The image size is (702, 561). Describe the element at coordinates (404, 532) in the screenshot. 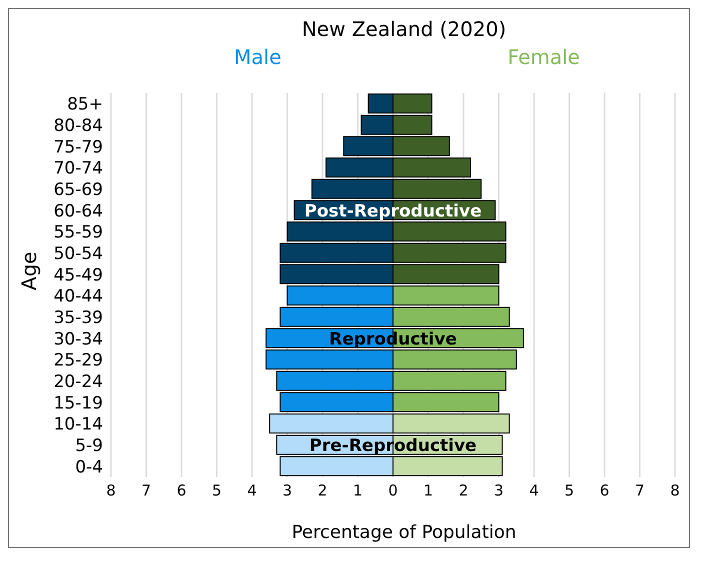

I see `x-axis-title: Percentage of Population` at that location.